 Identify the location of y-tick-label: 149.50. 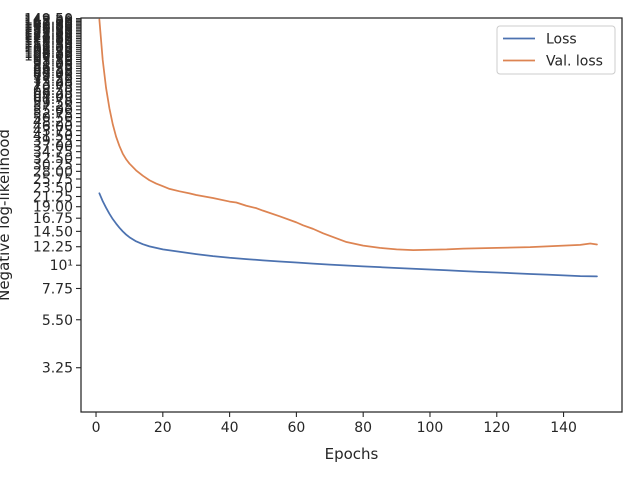
(48, 20).